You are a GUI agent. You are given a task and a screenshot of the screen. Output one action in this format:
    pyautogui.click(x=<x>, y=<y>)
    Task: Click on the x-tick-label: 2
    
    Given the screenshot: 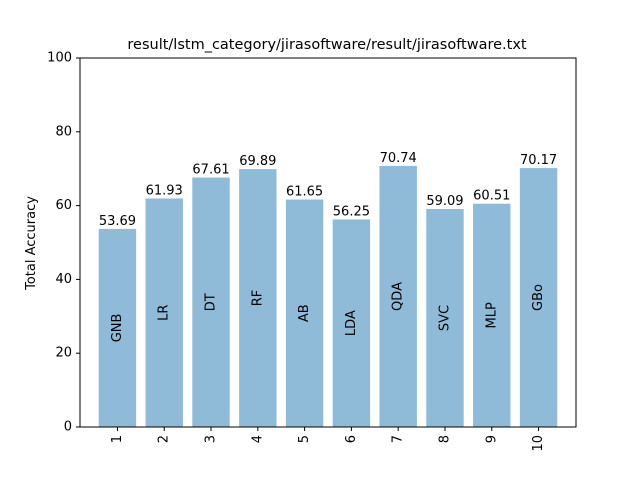 What is the action you would take?
    pyautogui.click(x=164, y=439)
    